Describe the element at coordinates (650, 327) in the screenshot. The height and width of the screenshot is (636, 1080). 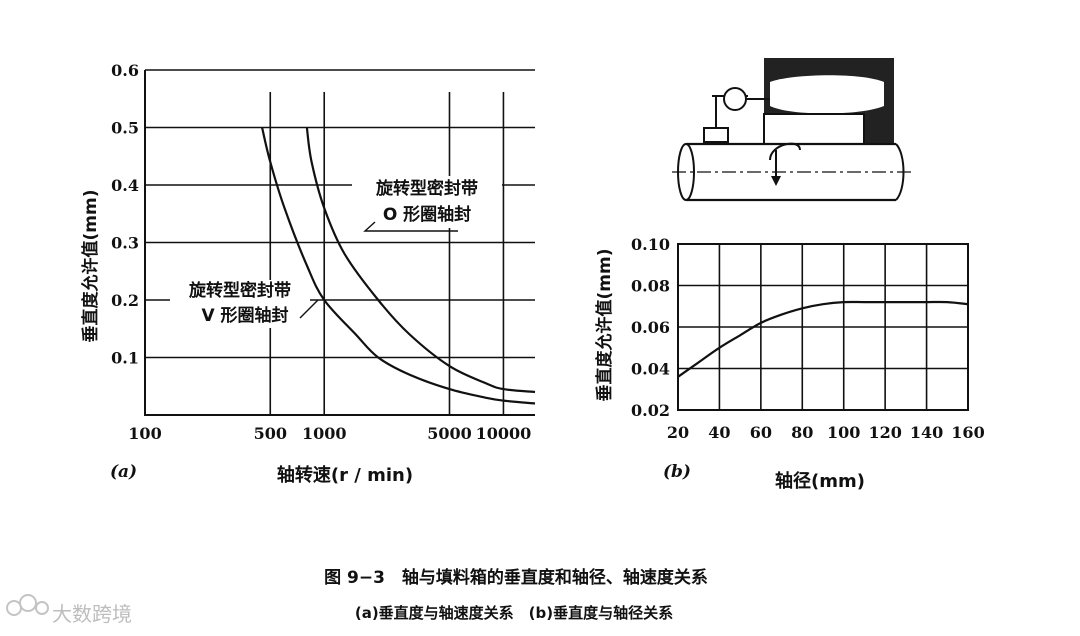
I see `chart-b-y-tick-label: 0.06` at that location.